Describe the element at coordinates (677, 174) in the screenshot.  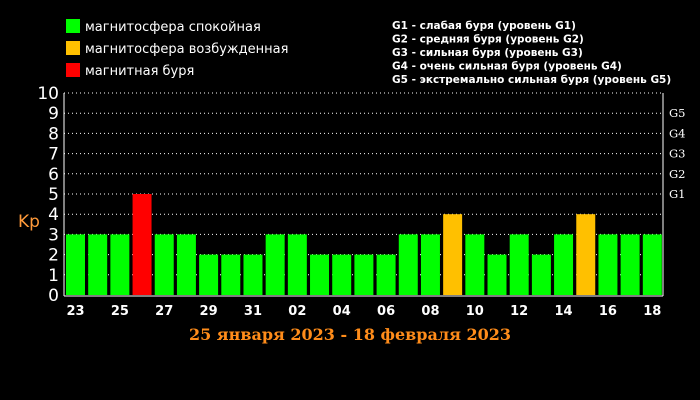
I see `g-level-tick-label: G2` at that location.